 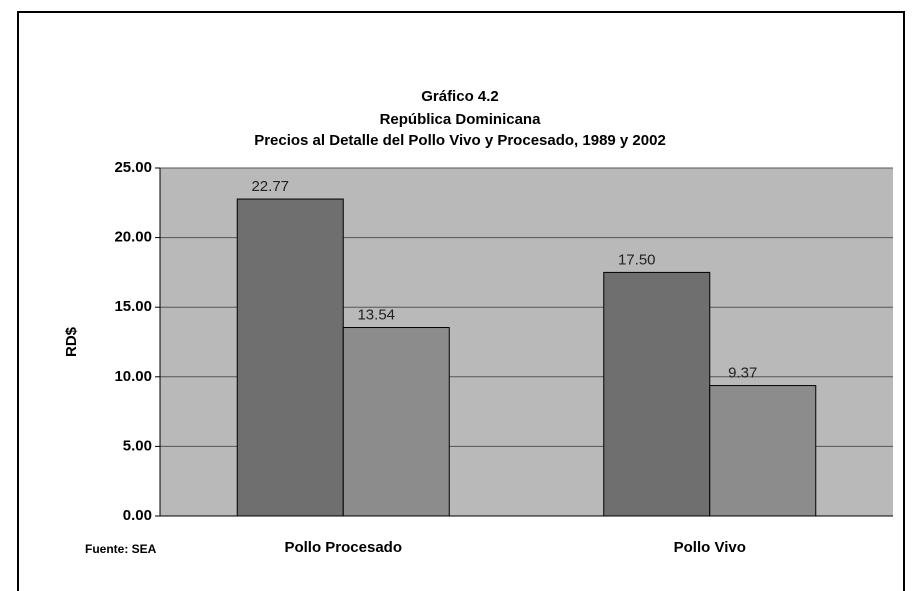 I want to click on x-tick-label: Pollo Vivo, so click(x=710, y=547).